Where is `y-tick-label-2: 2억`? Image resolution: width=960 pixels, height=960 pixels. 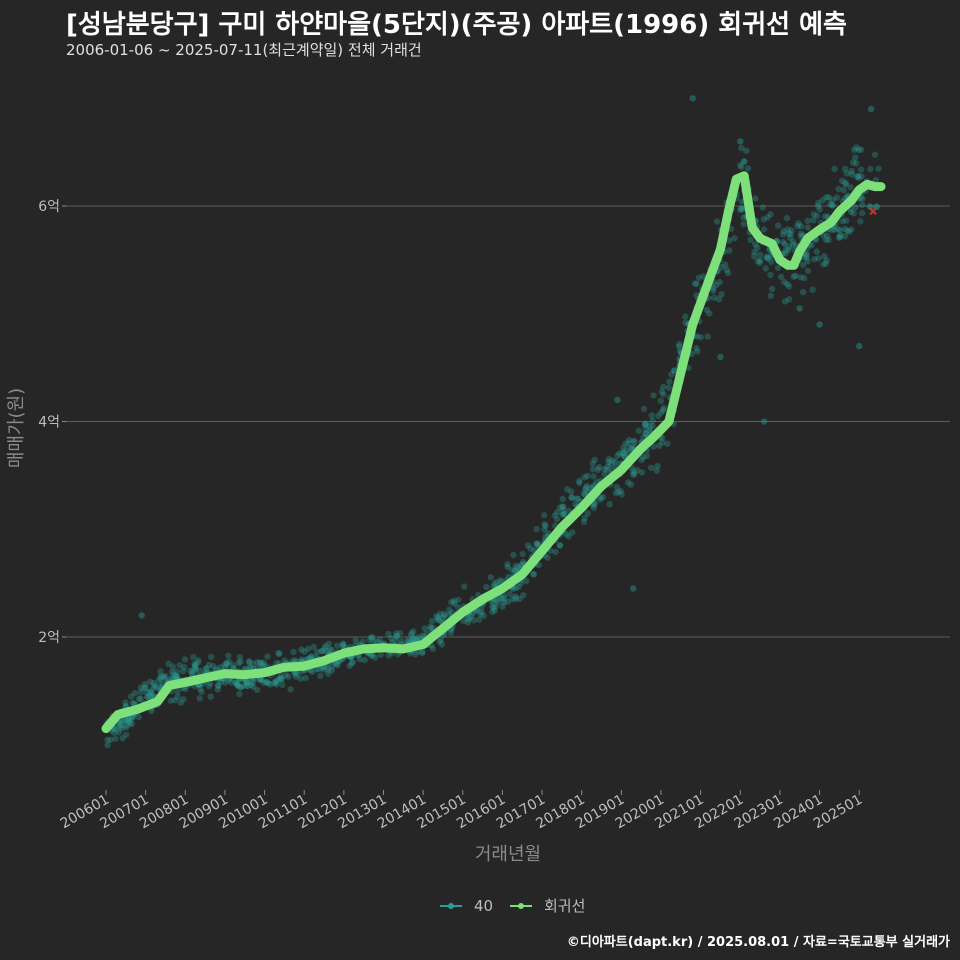
y-tick-label-2: 2억 is located at coordinates (49, 638).